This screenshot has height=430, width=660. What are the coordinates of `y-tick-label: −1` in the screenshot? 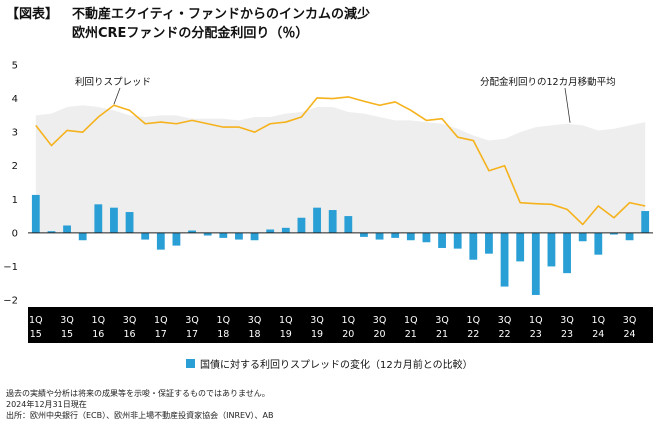 It's located at (10, 267).